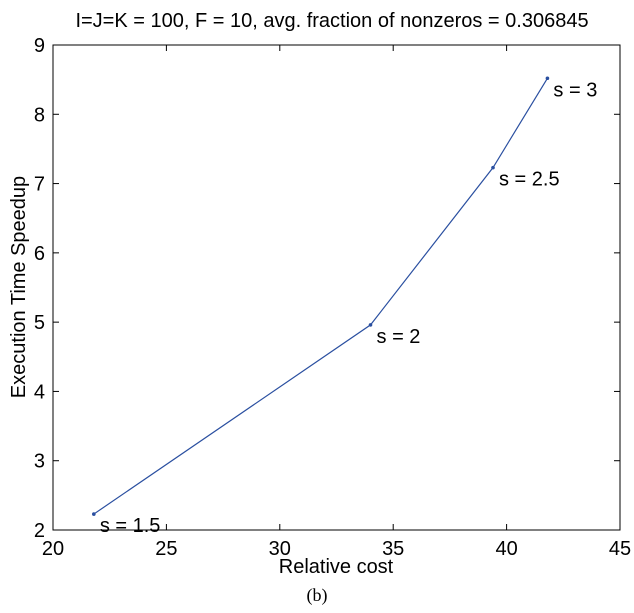 This screenshot has height=613, width=634. What do you see at coordinates (39, 531) in the screenshot?
I see `y-tick-label: 2` at bounding box center [39, 531].